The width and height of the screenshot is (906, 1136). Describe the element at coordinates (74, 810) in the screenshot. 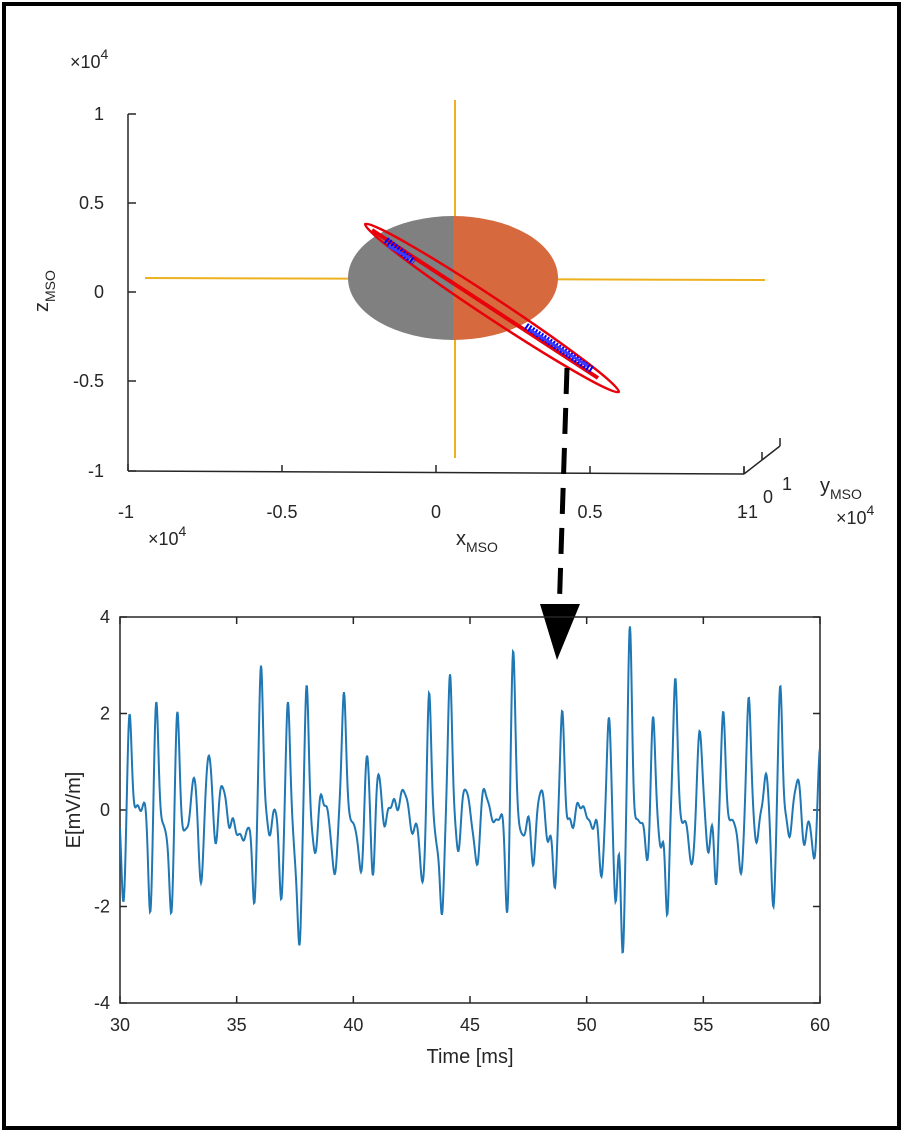

I see `signal-y-axis-label: E[mV/m]` at that location.